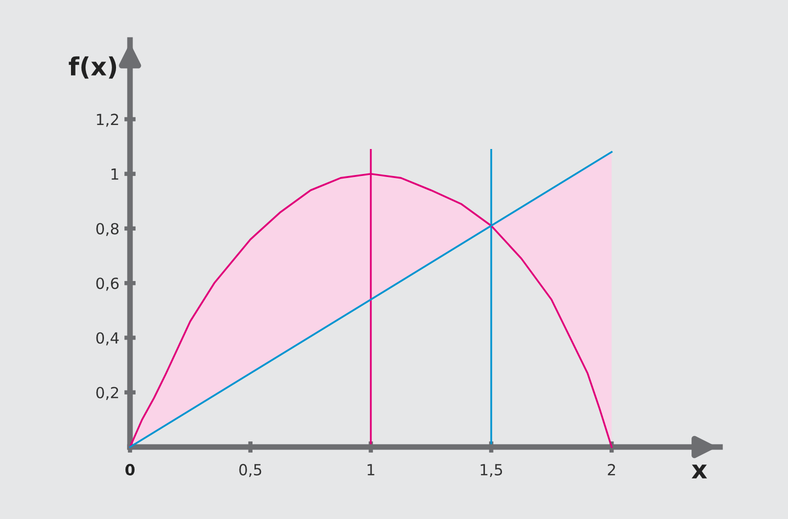  Describe the element at coordinates (107, 284) in the screenshot. I see `y-tick-label: 0,6` at that location.